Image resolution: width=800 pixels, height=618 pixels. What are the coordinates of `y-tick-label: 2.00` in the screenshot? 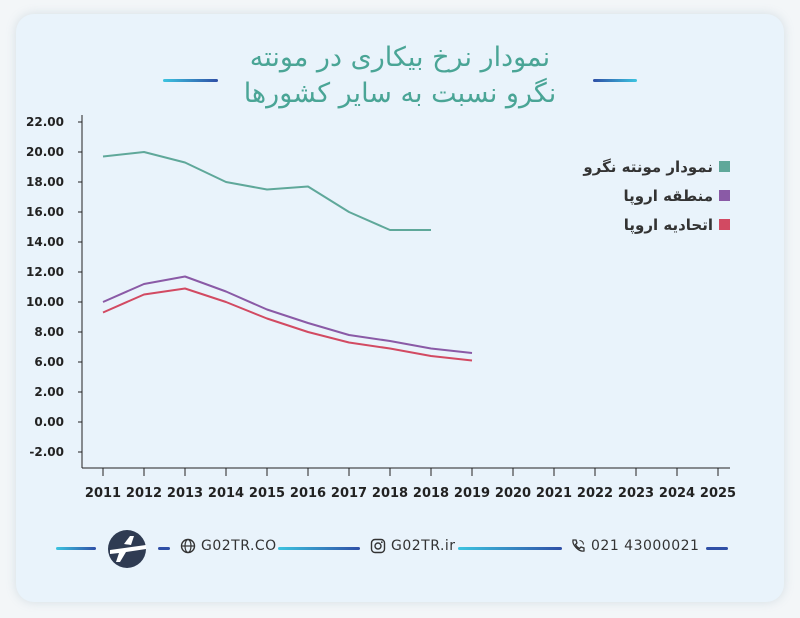 It's located at (49, 392).